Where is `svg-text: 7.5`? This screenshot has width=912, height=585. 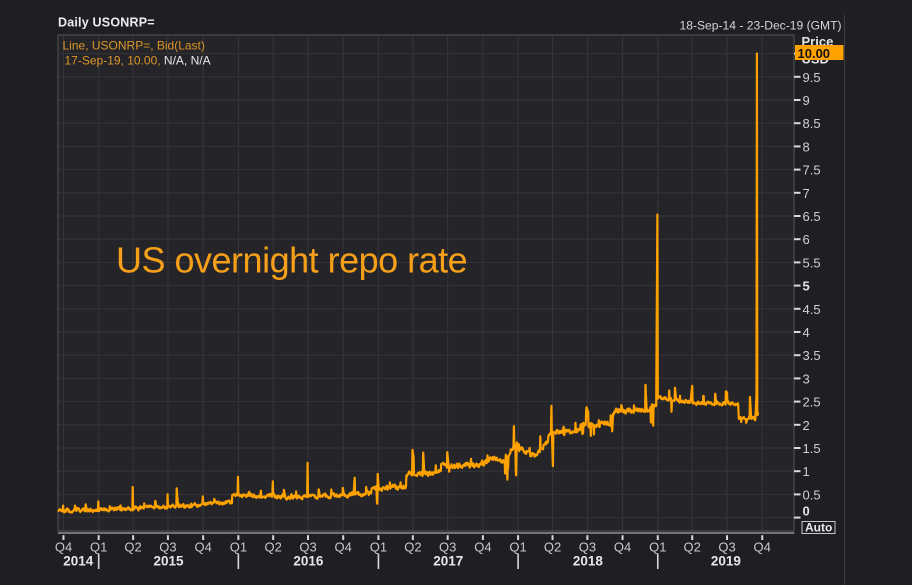
svg-text: 7.5 is located at coordinates (812, 170).